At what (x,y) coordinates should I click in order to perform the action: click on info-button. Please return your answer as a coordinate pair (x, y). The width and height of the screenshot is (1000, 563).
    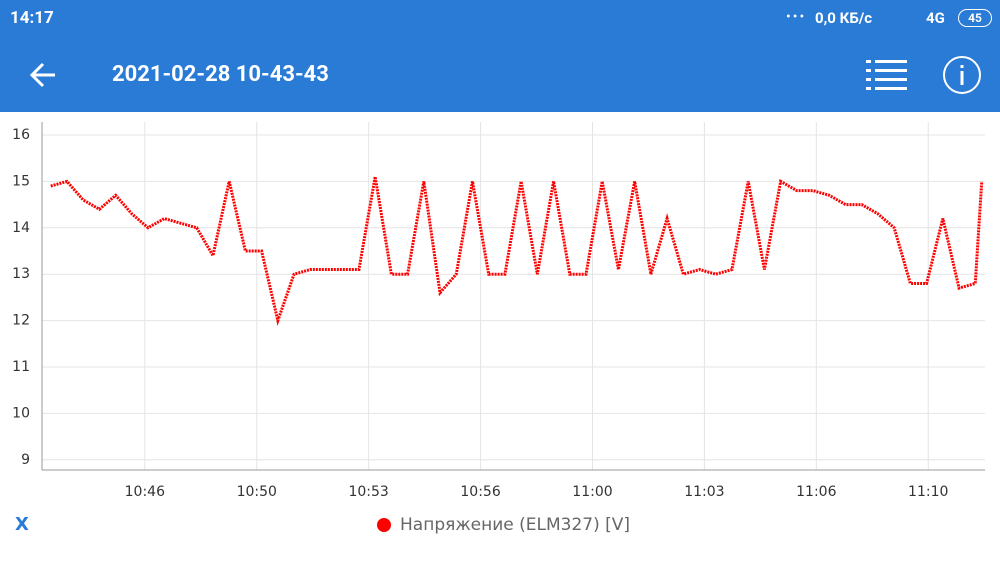
    Looking at the image, I should click on (962, 75).